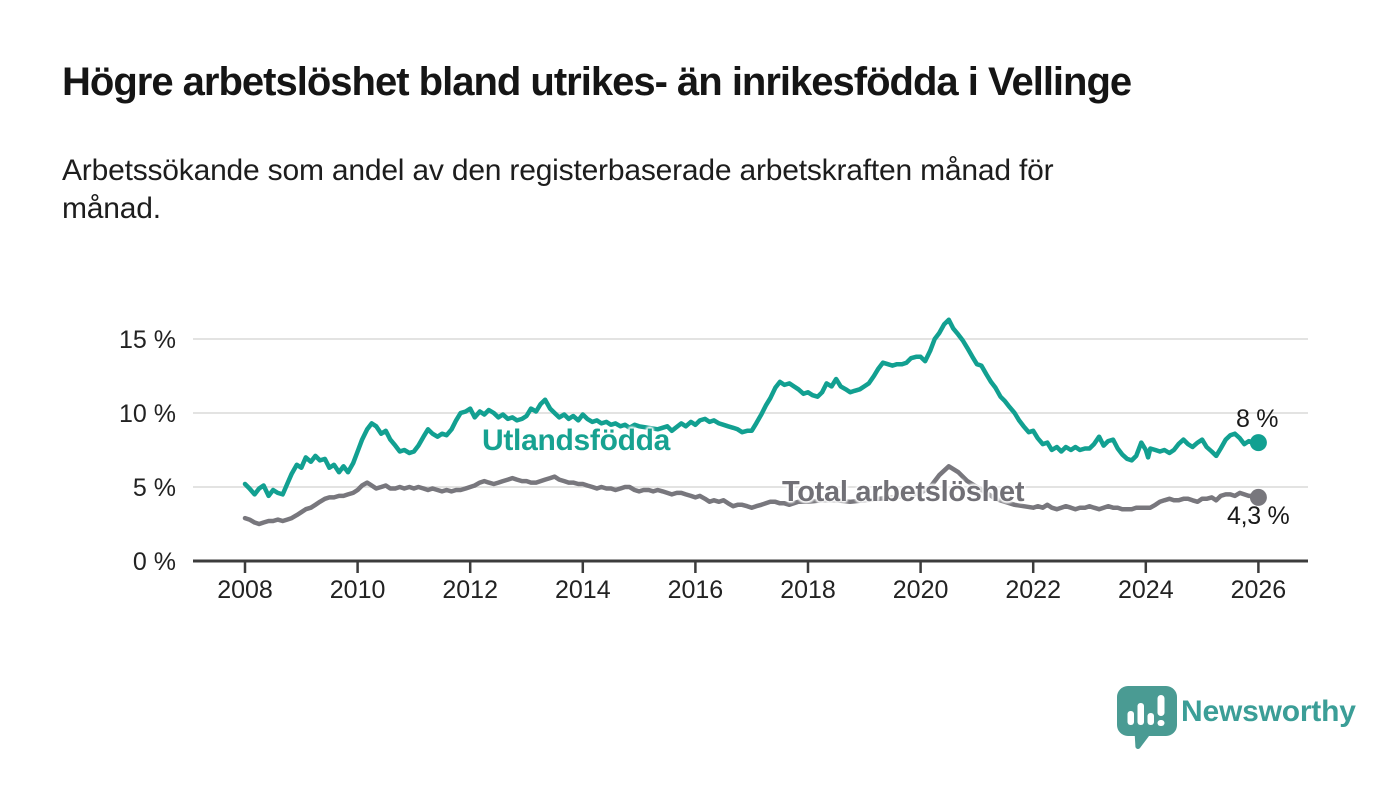 The image size is (1400, 794). What do you see at coordinates (245, 590) in the screenshot?
I see `x-axis-tick-label: 2008` at bounding box center [245, 590].